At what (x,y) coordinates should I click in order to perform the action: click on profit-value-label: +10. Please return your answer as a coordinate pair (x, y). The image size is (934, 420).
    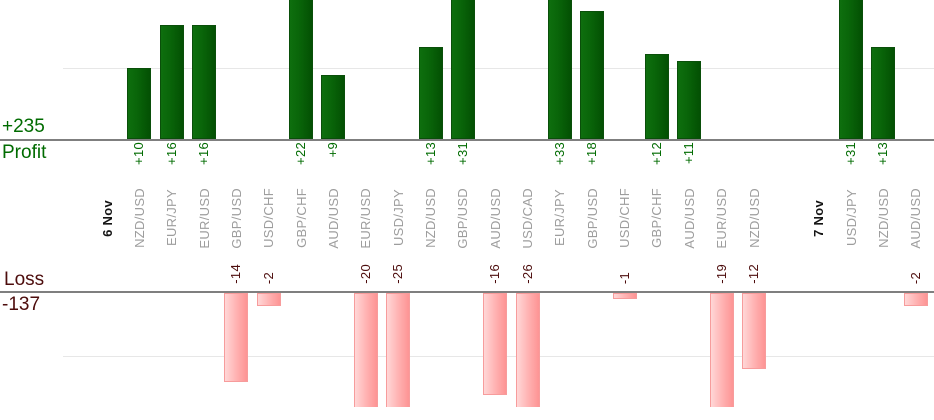
    Looking at the image, I should click on (139, 156).